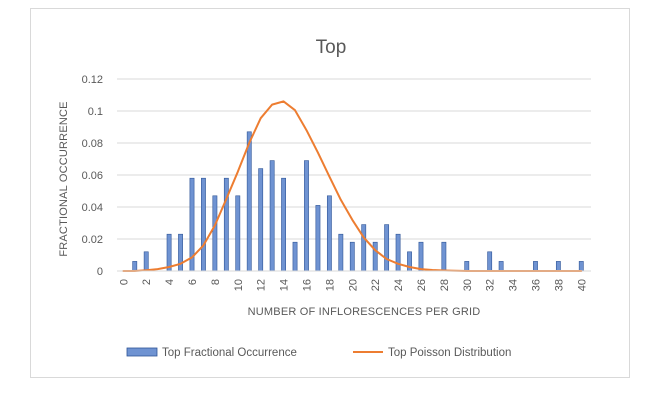 The image size is (658, 401). Describe the element at coordinates (64, 178) in the screenshot. I see `y-axis-title: FRACTIONAL OCCURRENCE` at that location.